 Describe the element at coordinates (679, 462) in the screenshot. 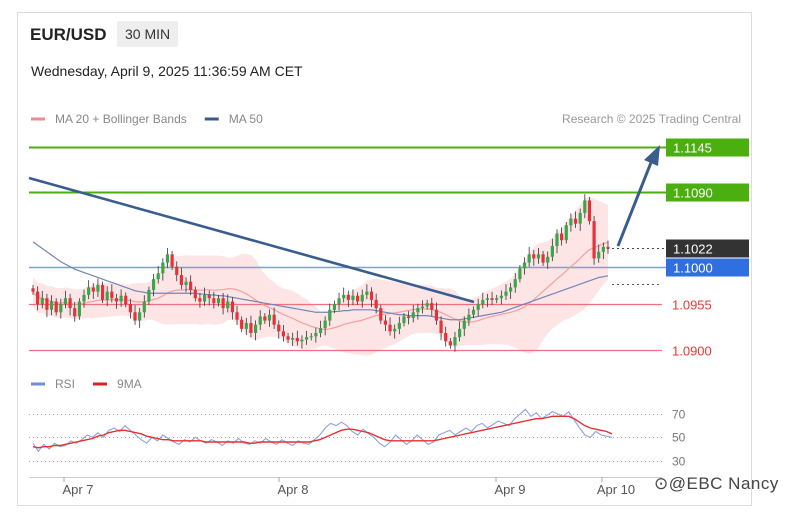

I see `rsi-tick-30: 30` at that location.